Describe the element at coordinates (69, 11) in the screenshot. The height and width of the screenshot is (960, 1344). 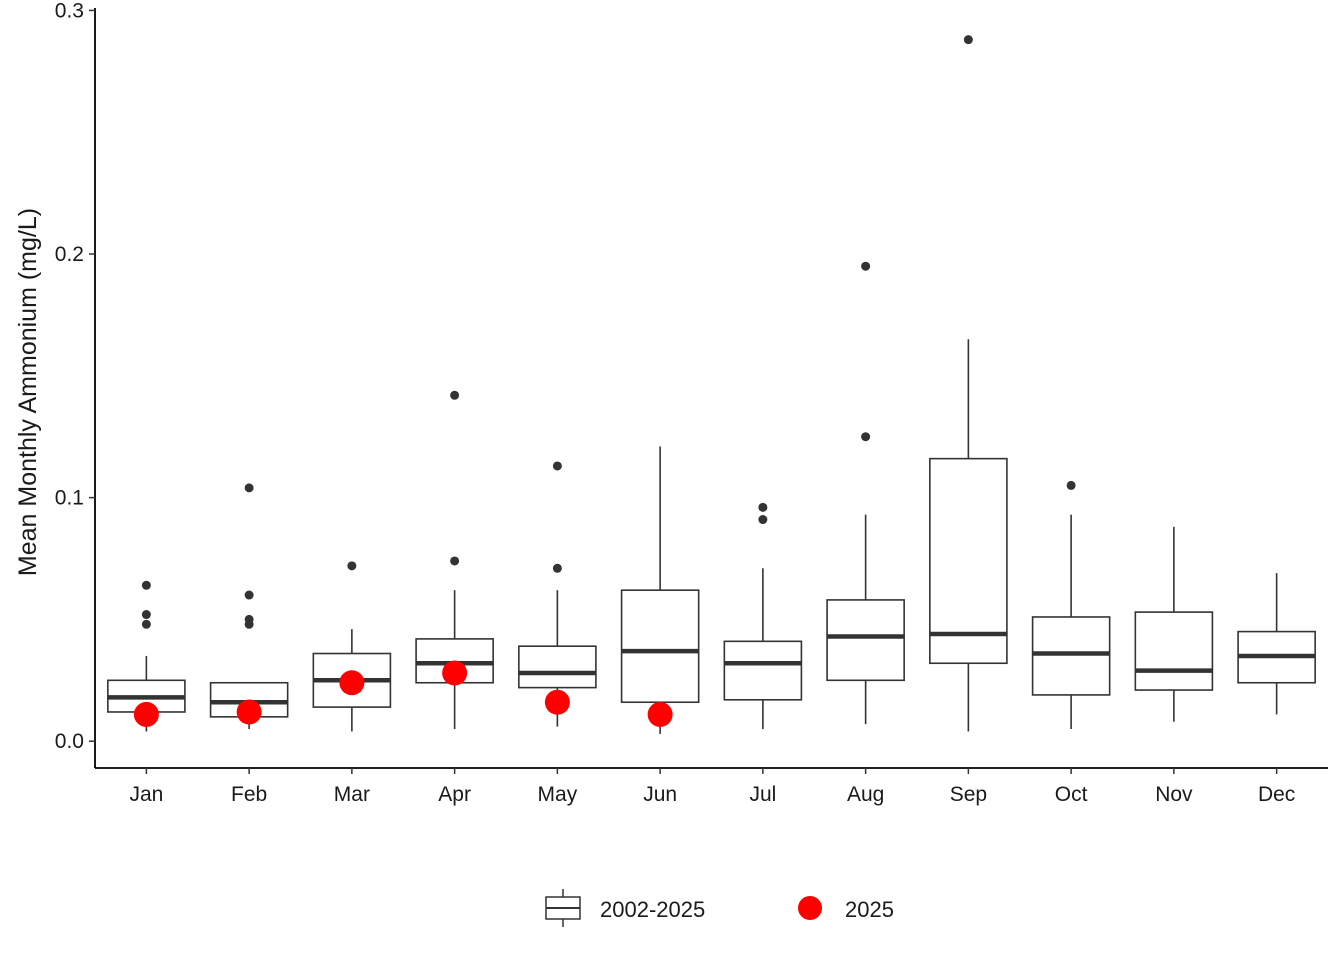
I see `y-tick-label: 0.3` at that location.